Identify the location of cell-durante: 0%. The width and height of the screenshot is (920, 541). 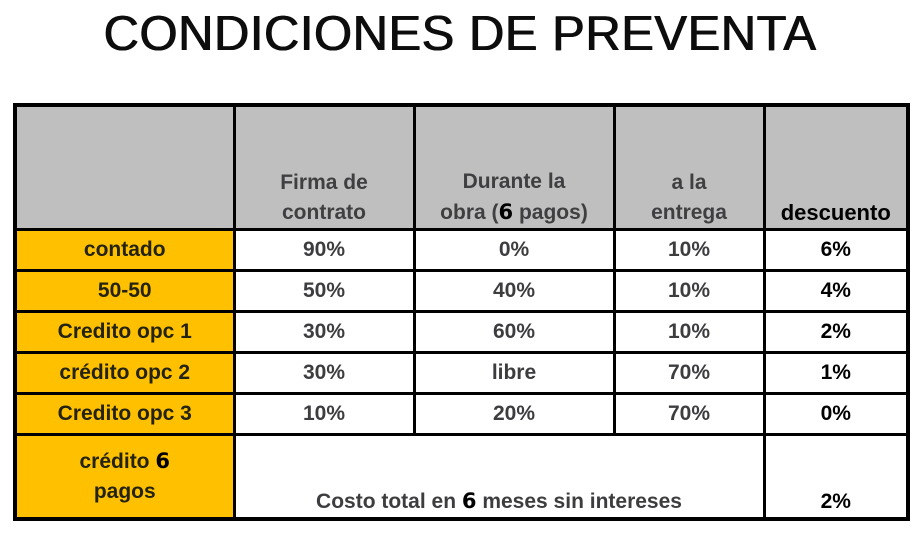
(514, 249).